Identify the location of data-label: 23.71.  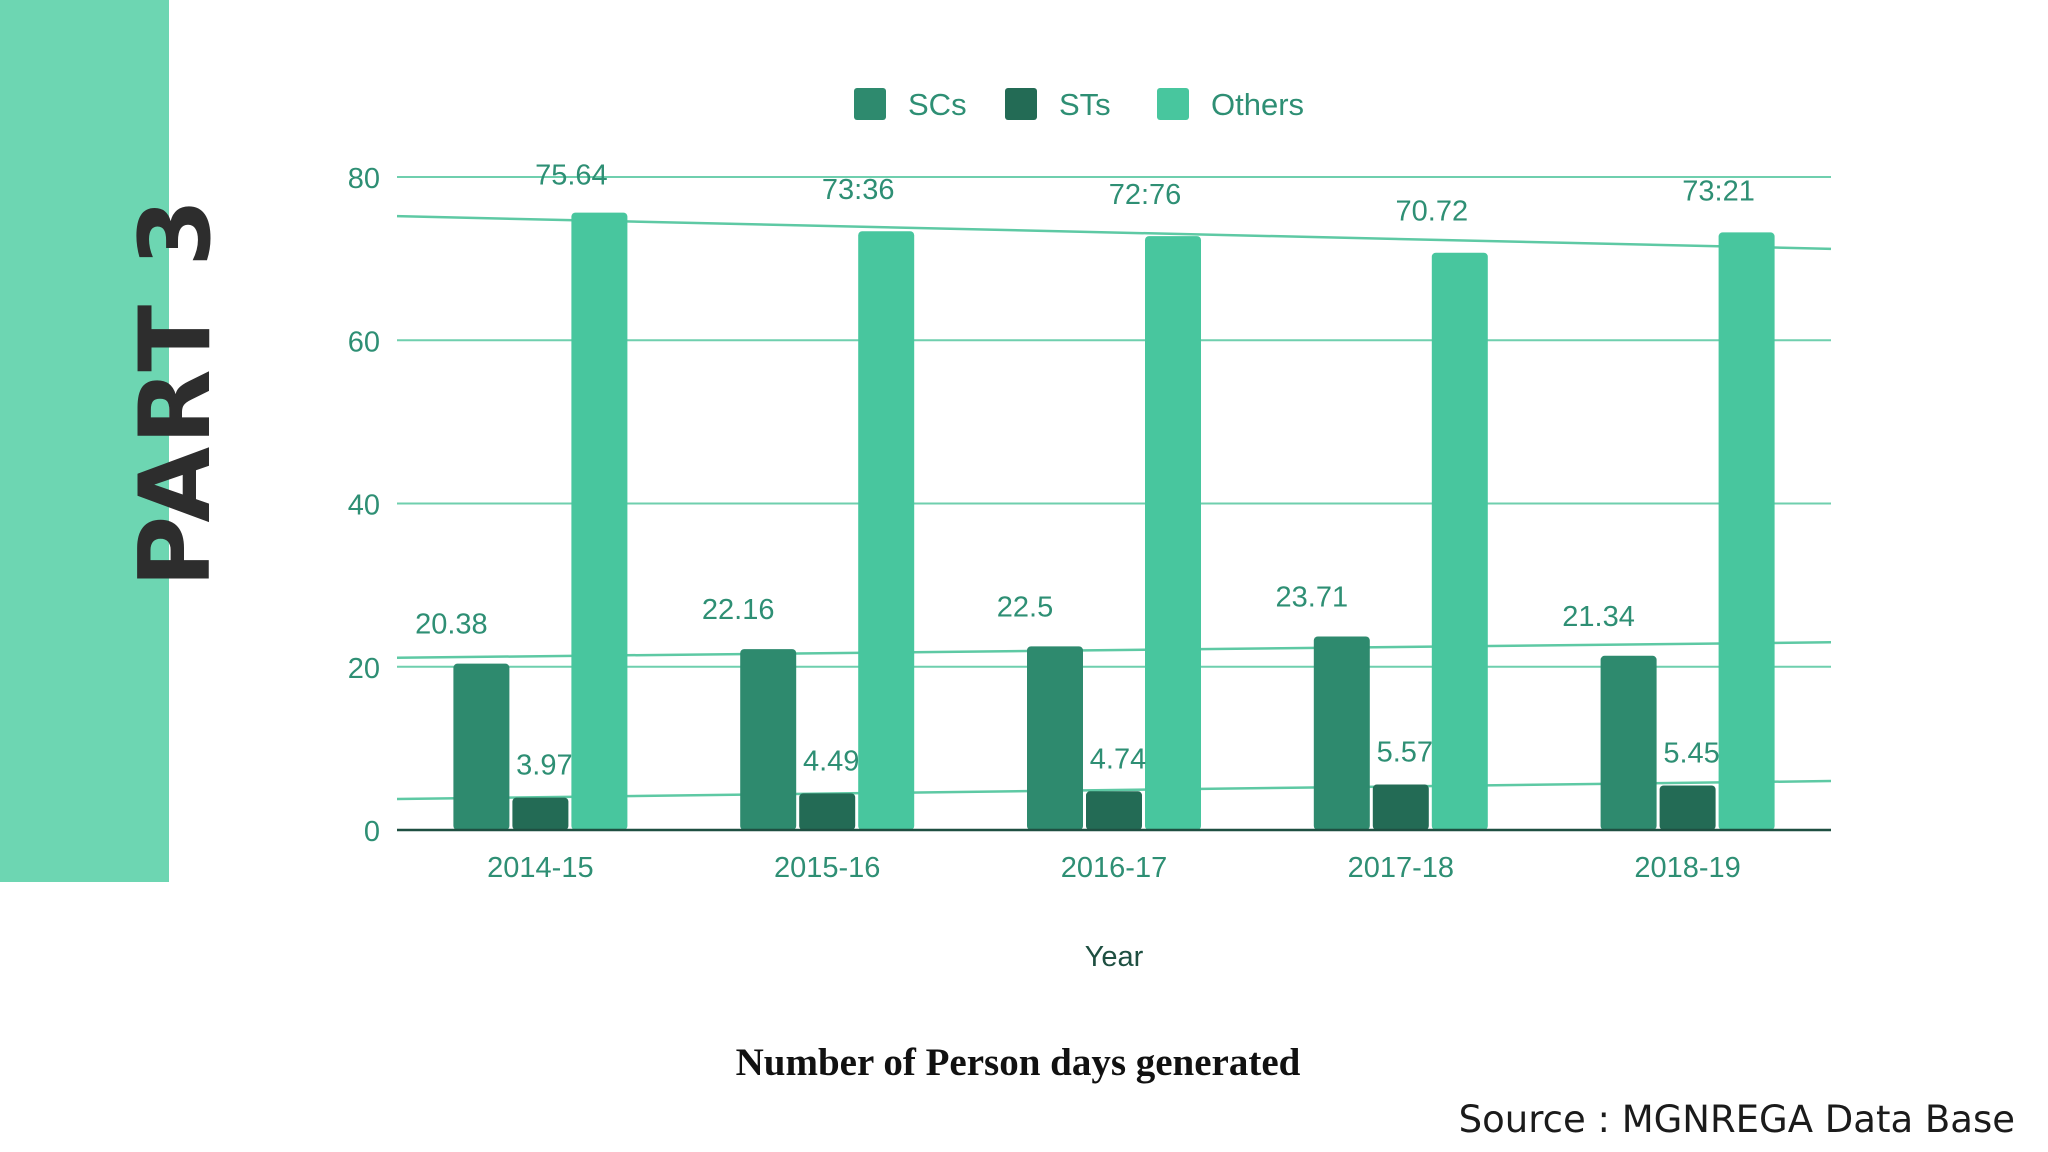
(1312, 597).